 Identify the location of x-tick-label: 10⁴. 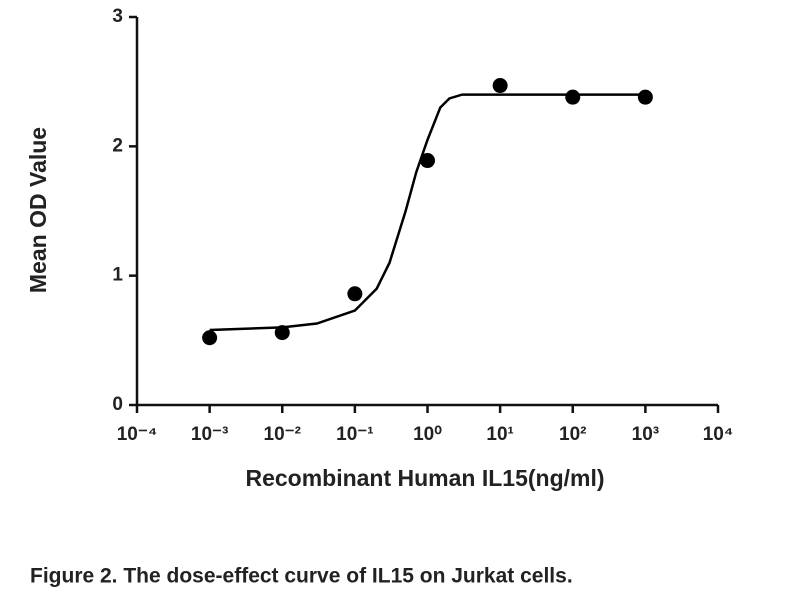
(718, 434).